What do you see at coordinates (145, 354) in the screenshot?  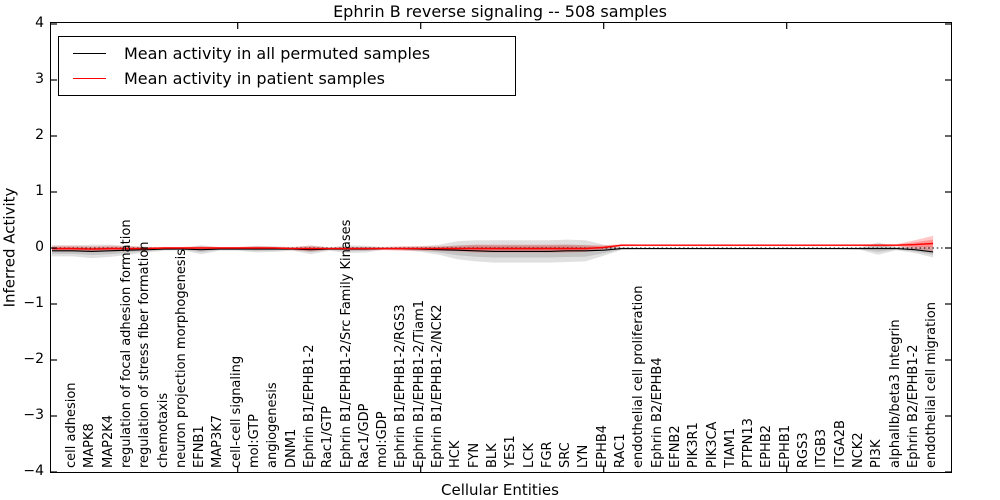 I see `x-tick-label: regulation of stress fiber formation` at bounding box center [145, 354].